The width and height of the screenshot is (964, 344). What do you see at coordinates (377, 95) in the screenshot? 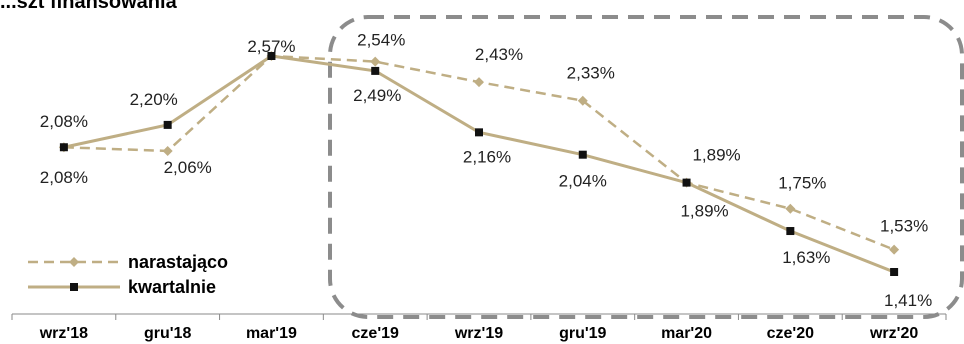
I see `data-label-kwartalnie: 2,49%` at bounding box center [377, 95].